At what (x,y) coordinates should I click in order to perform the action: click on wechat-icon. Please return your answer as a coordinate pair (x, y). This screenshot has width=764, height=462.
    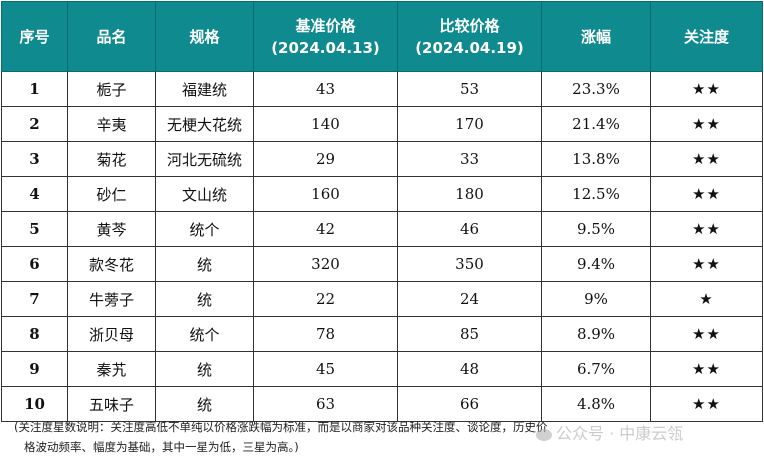
    Looking at the image, I should click on (544, 434).